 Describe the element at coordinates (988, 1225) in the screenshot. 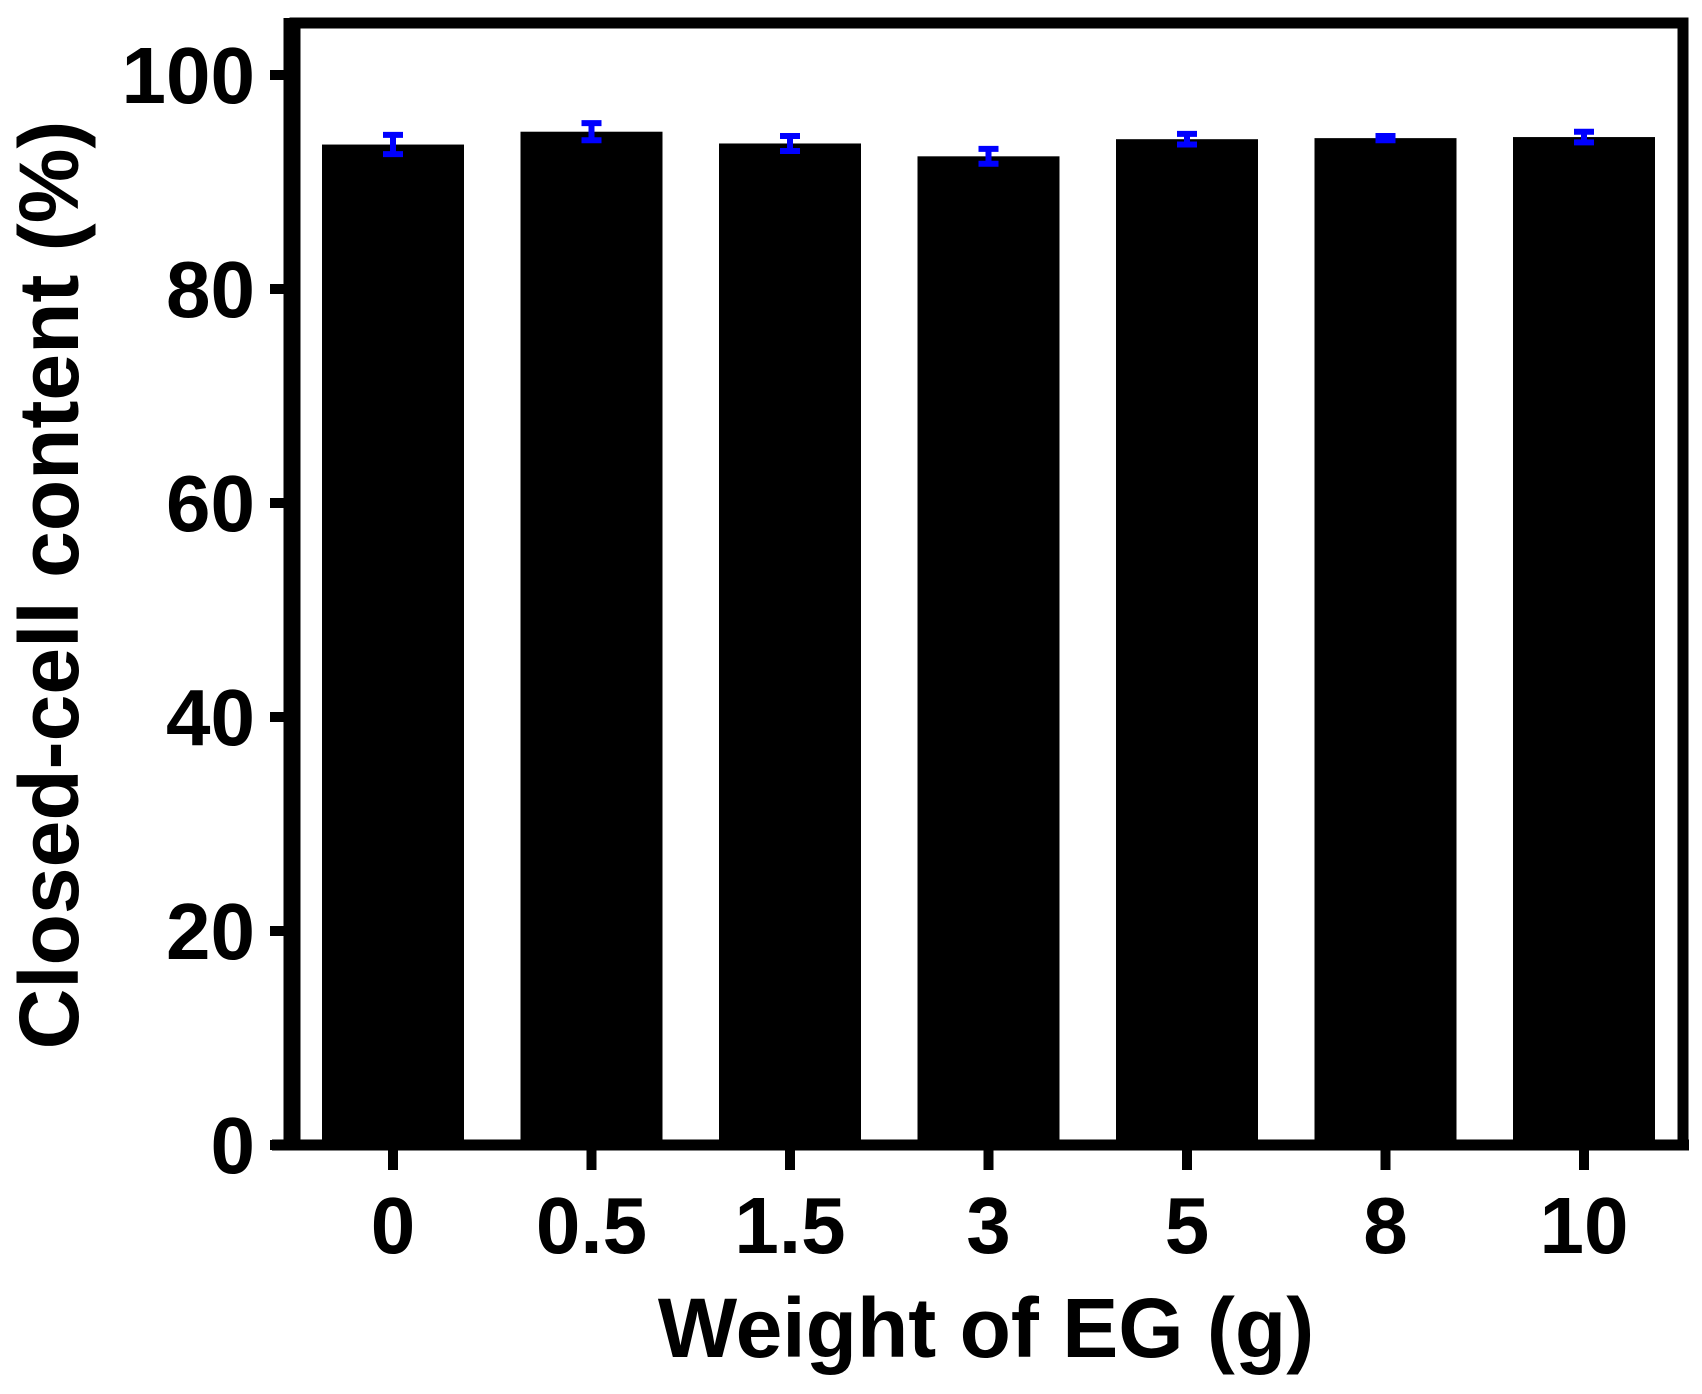

I see `x-tick-label-3: 3` at that location.